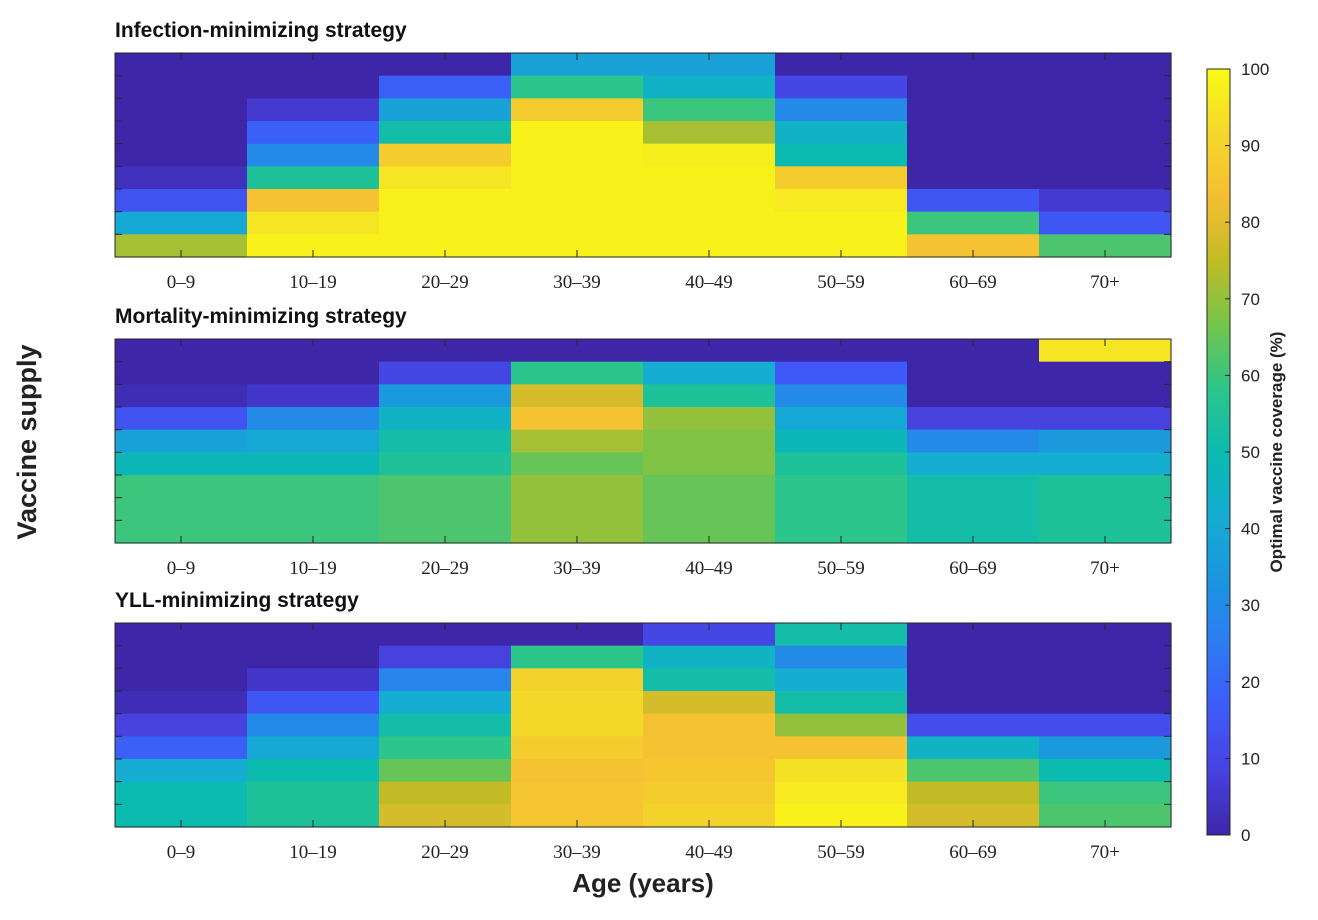  I want to click on panel-title: Mortality-minimizing strategy, so click(261, 316).